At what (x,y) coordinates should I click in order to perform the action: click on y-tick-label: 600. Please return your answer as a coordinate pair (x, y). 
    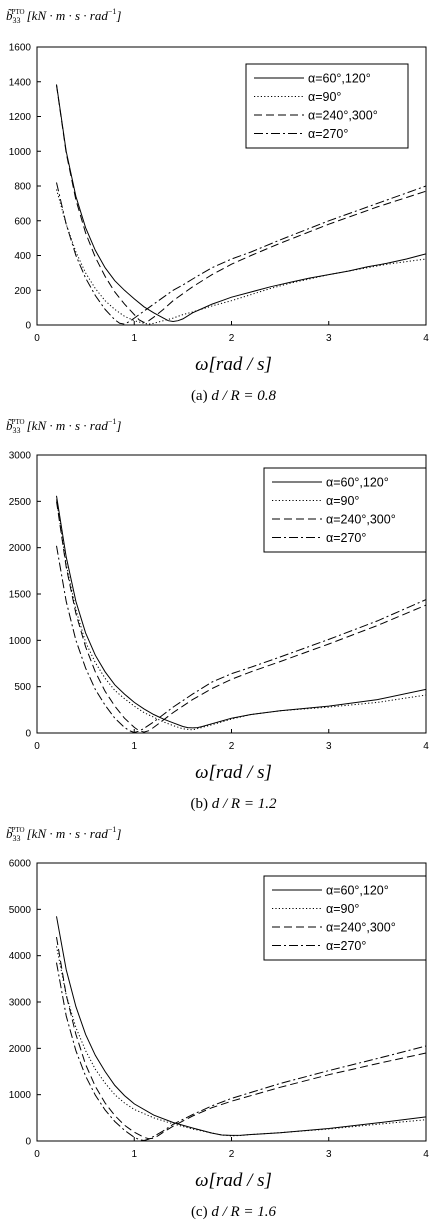
    Looking at the image, I should click on (22, 221).